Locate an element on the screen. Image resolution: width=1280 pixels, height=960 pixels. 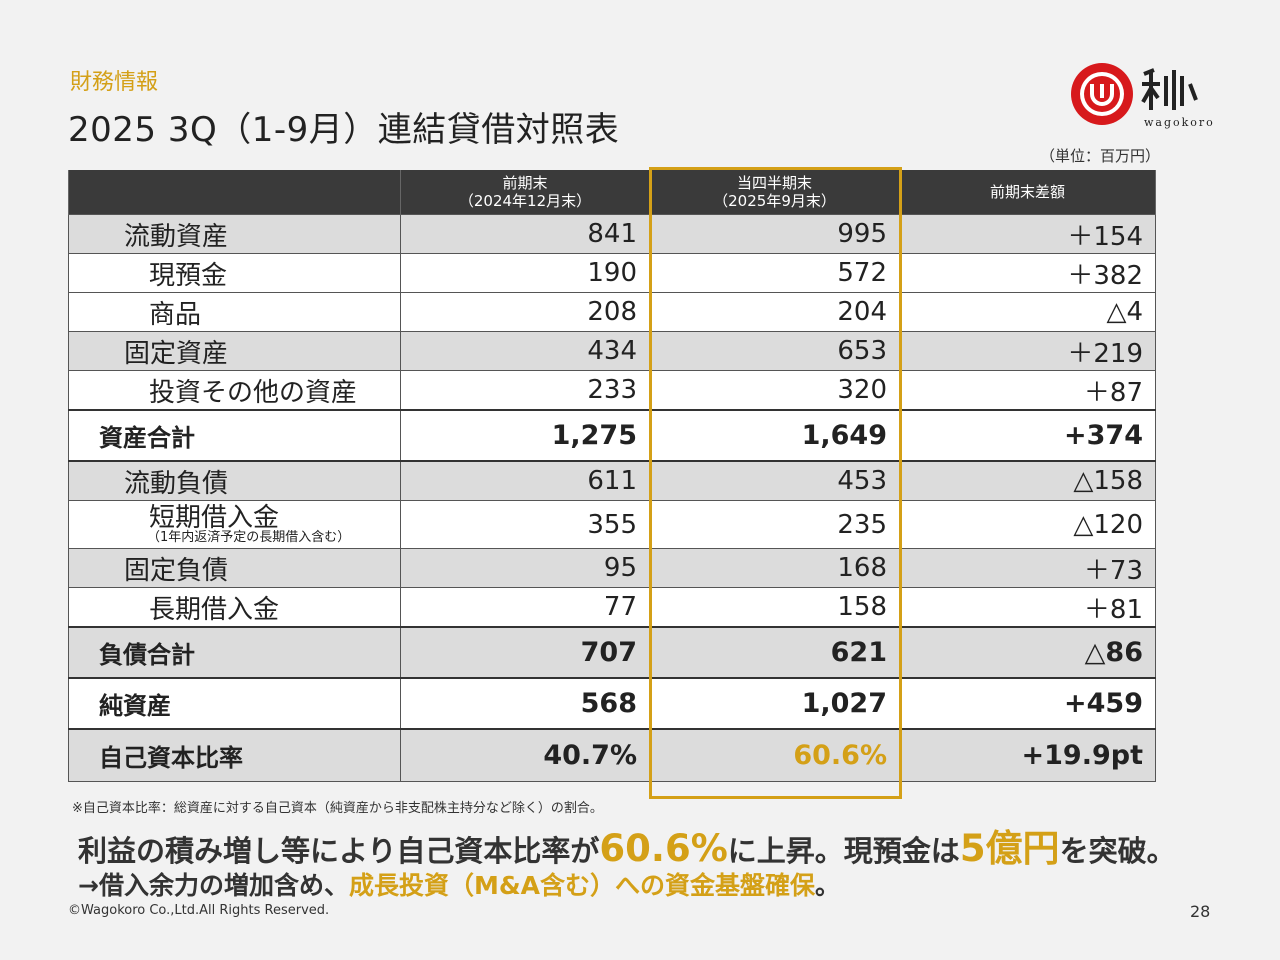
header-curr: 当四半期末 （2025年9月末） is located at coordinates (774, 192).